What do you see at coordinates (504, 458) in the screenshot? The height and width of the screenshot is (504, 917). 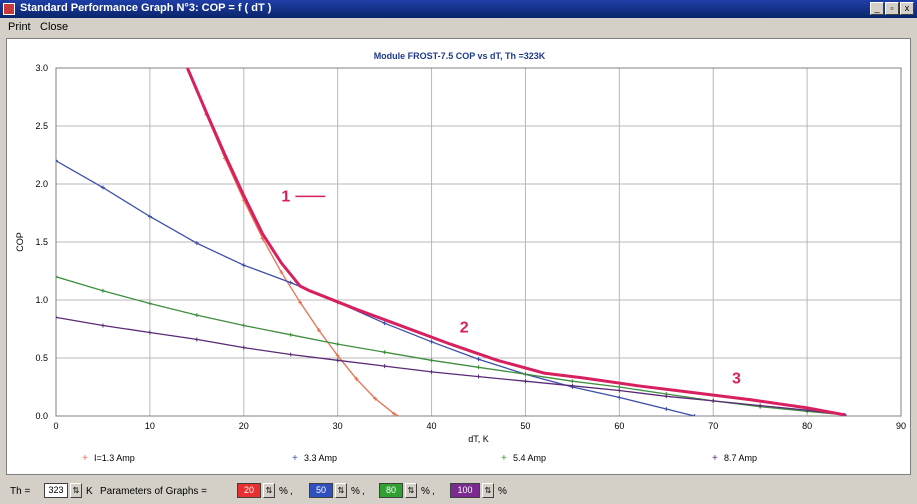 I see `legend-marker-2: +` at bounding box center [504, 458].